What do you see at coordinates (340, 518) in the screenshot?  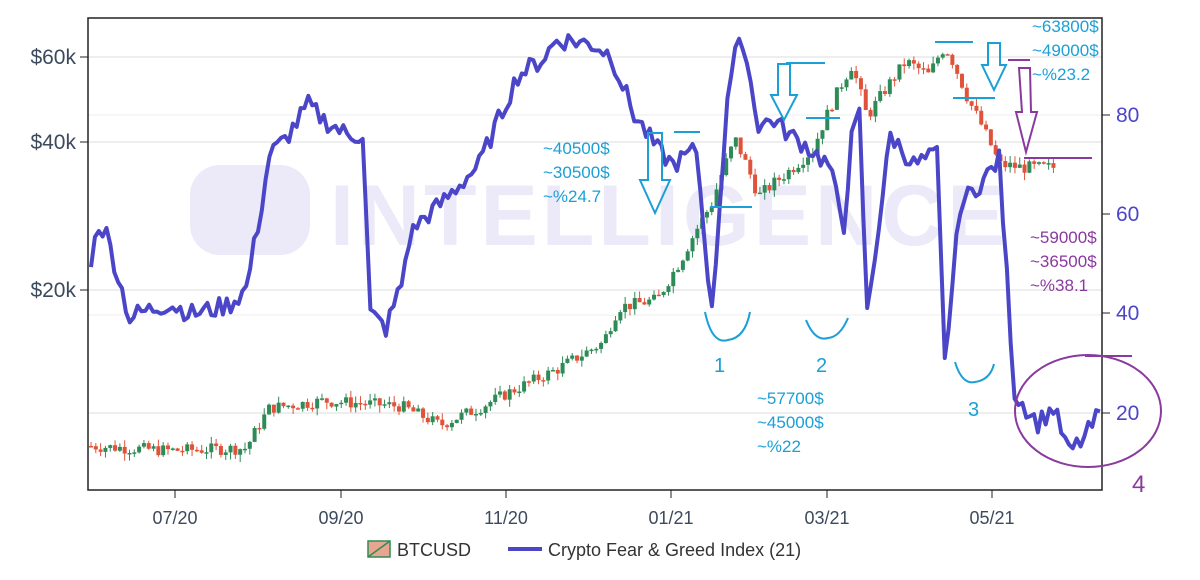 I see `x-tick: 09/20` at bounding box center [340, 518].